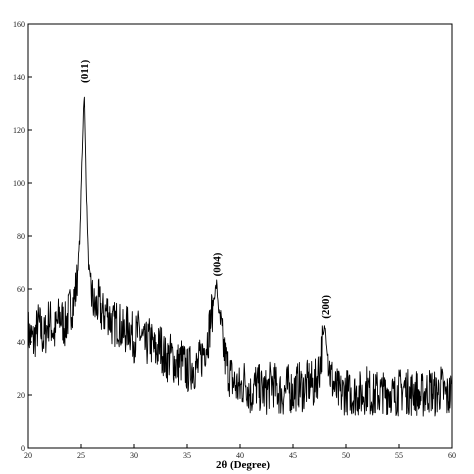  I want to click on peak-label: (004), so click(218, 264).